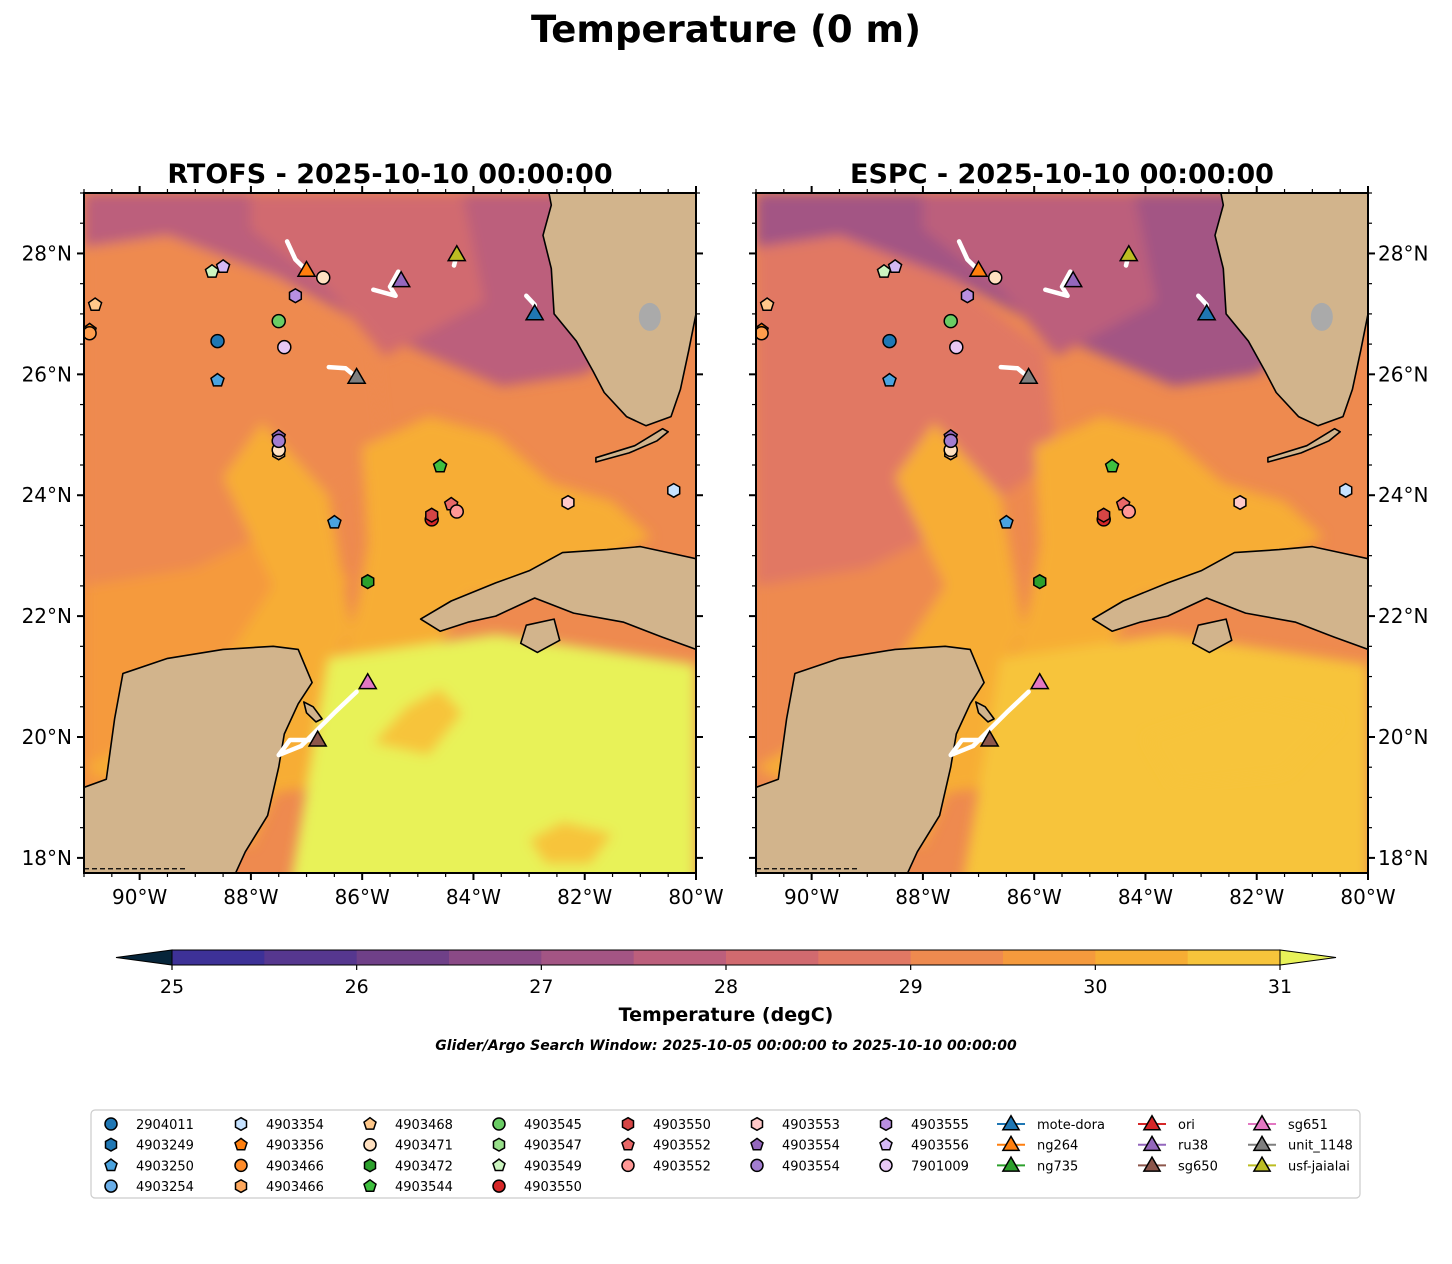  Describe the element at coordinates (922, 897) in the screenshot. I see `lon-tick-label: 88°W` at that location.